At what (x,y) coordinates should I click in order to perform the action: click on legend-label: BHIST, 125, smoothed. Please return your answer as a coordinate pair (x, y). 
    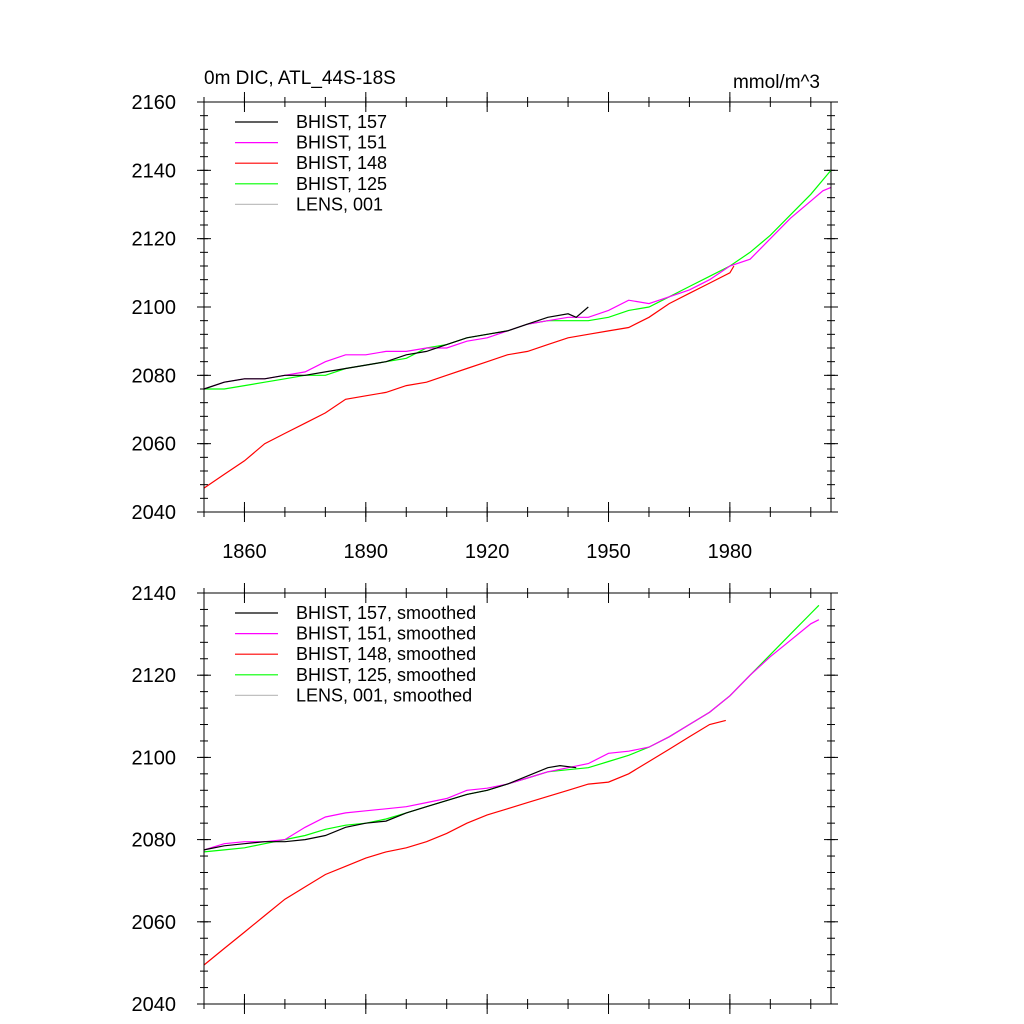
    Looking at the image, I should click on (386, 675).